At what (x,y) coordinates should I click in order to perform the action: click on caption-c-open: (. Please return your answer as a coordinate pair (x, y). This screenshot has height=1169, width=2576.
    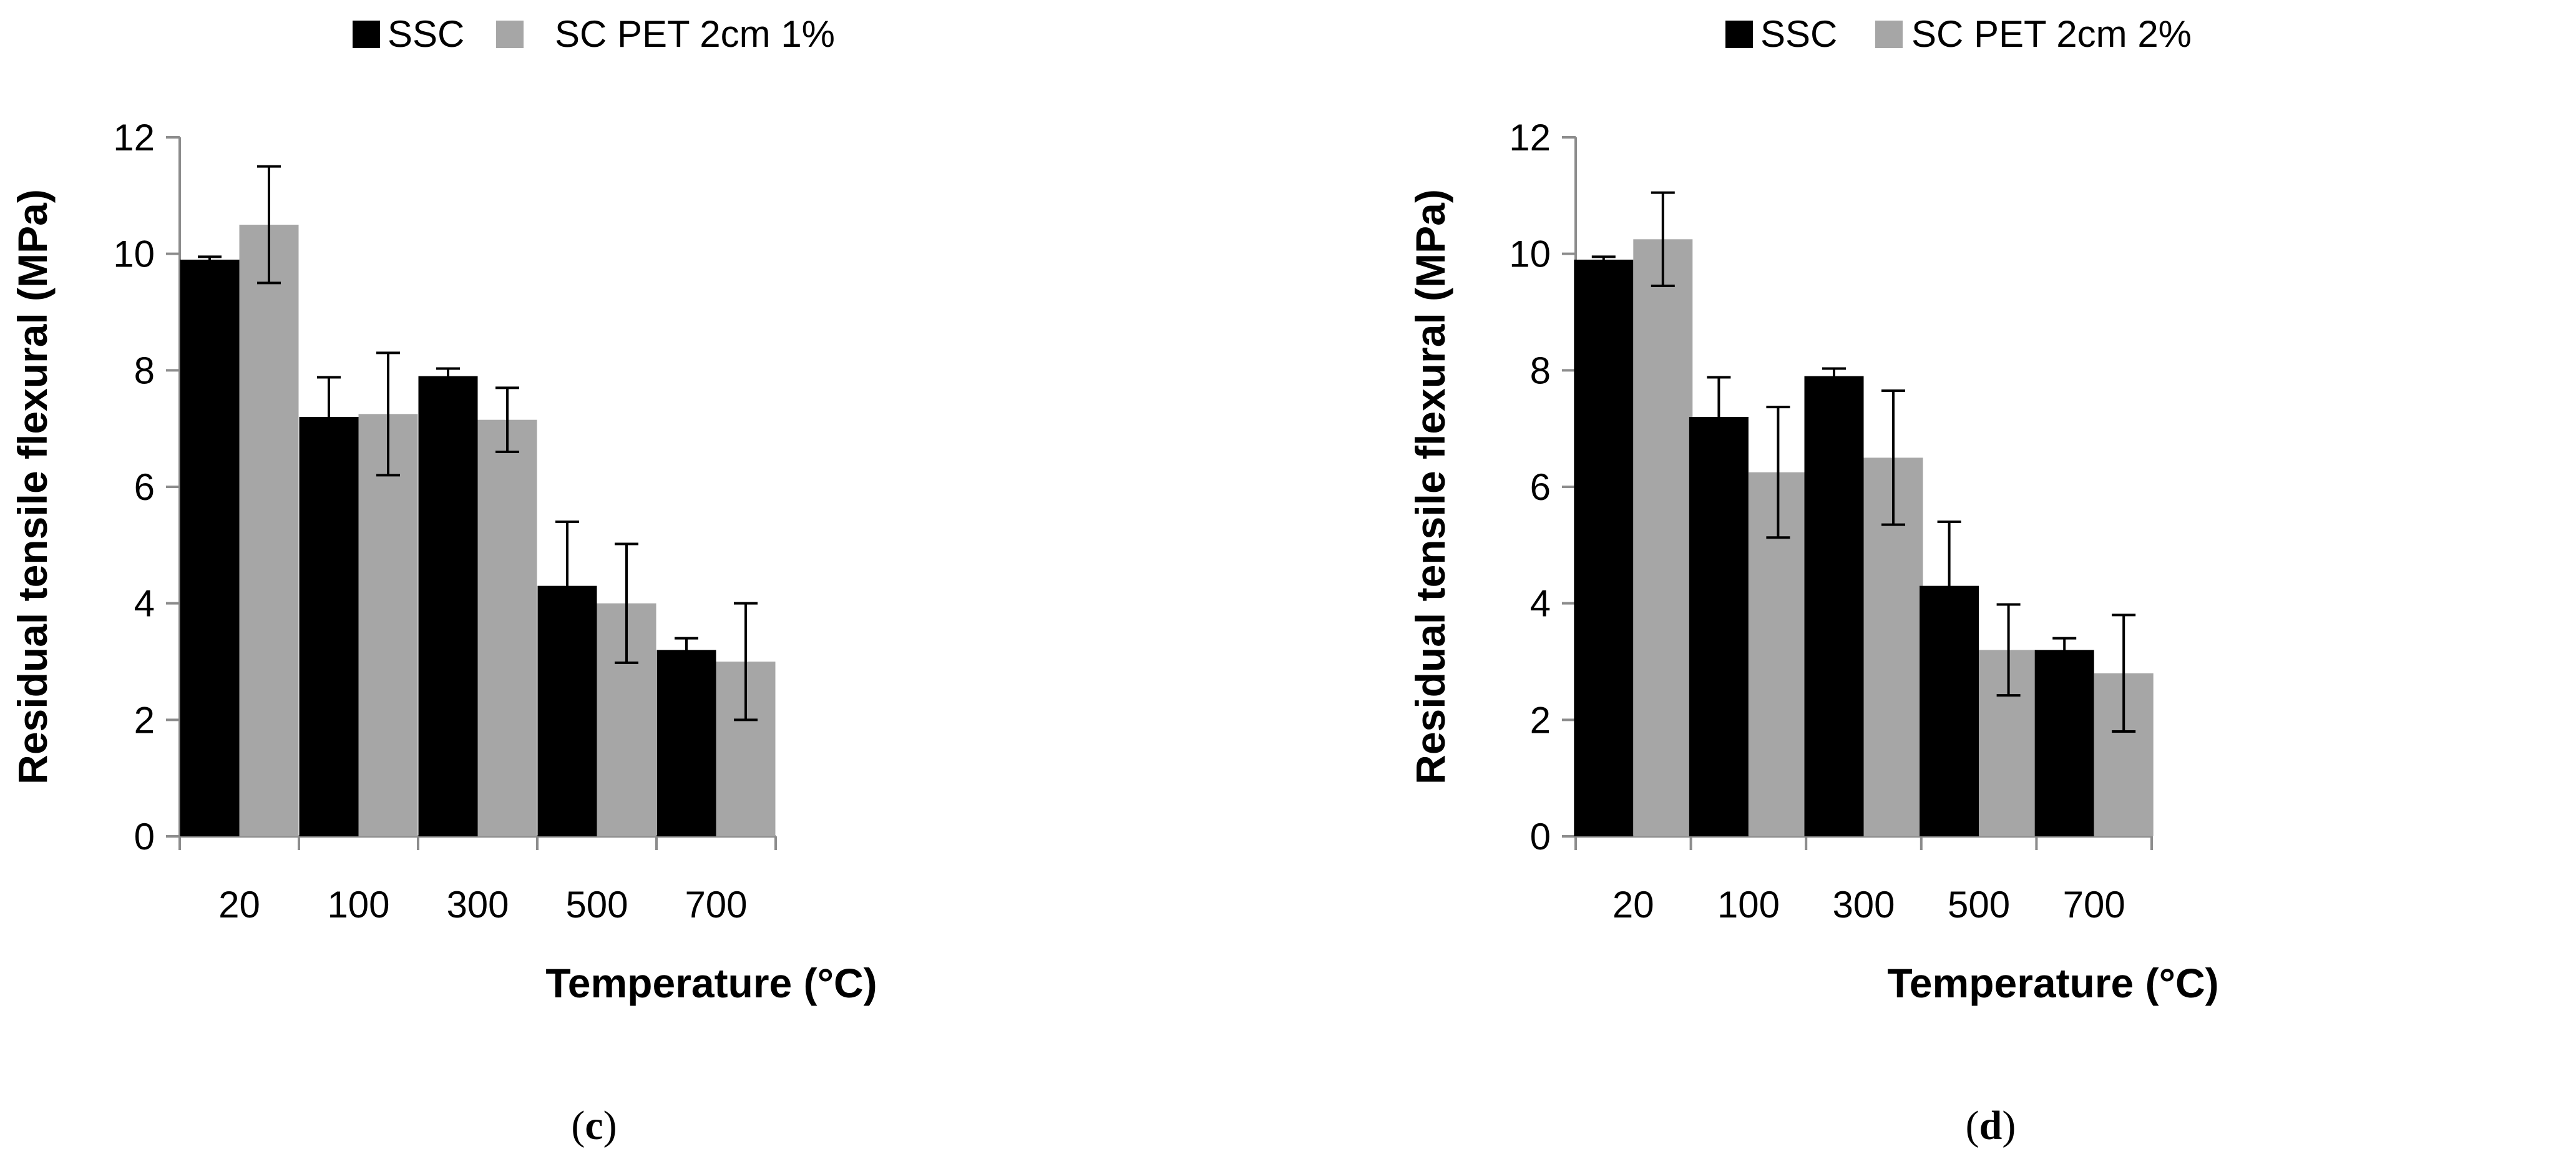
    Looking at the image, I should click on (578, 1125).